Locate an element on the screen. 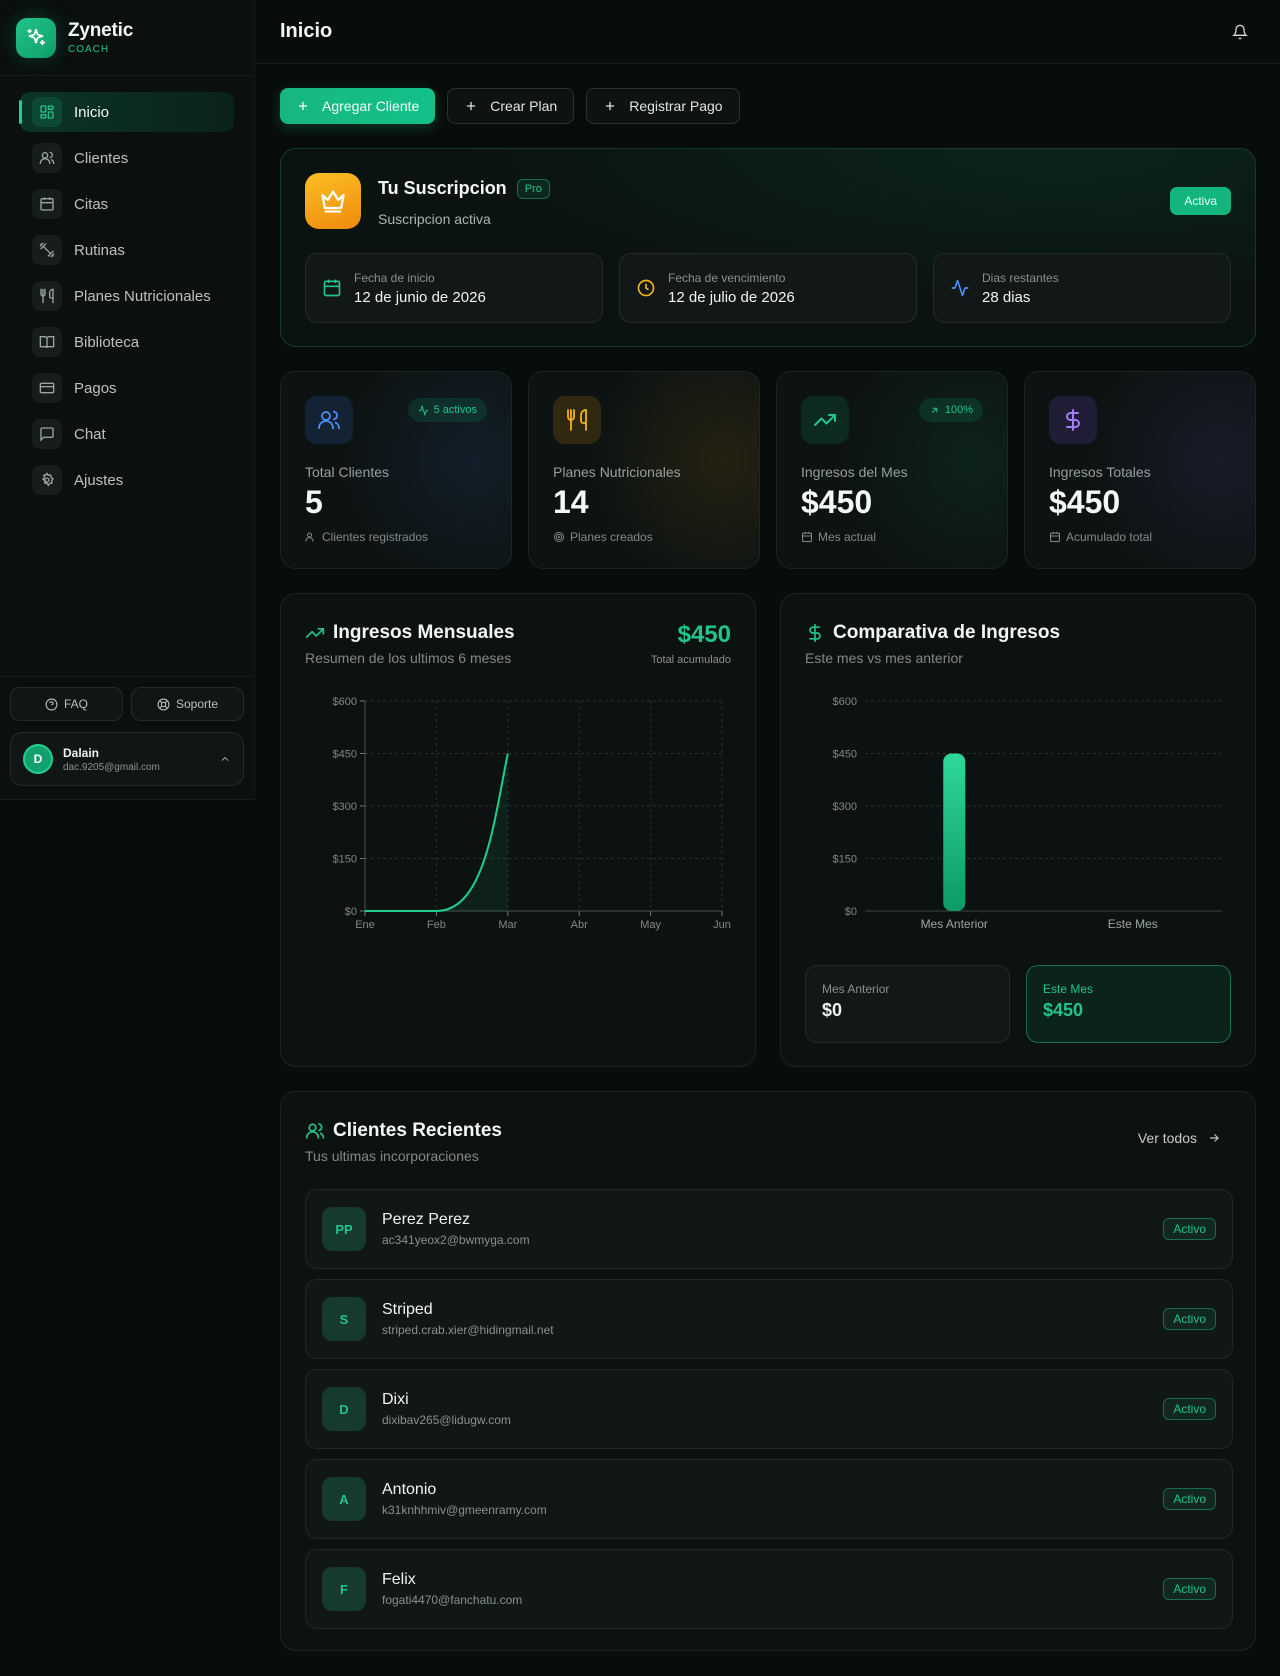 This screenshot has height=1676, width=1280. bell-icon is located at coordinates (1240, 32).